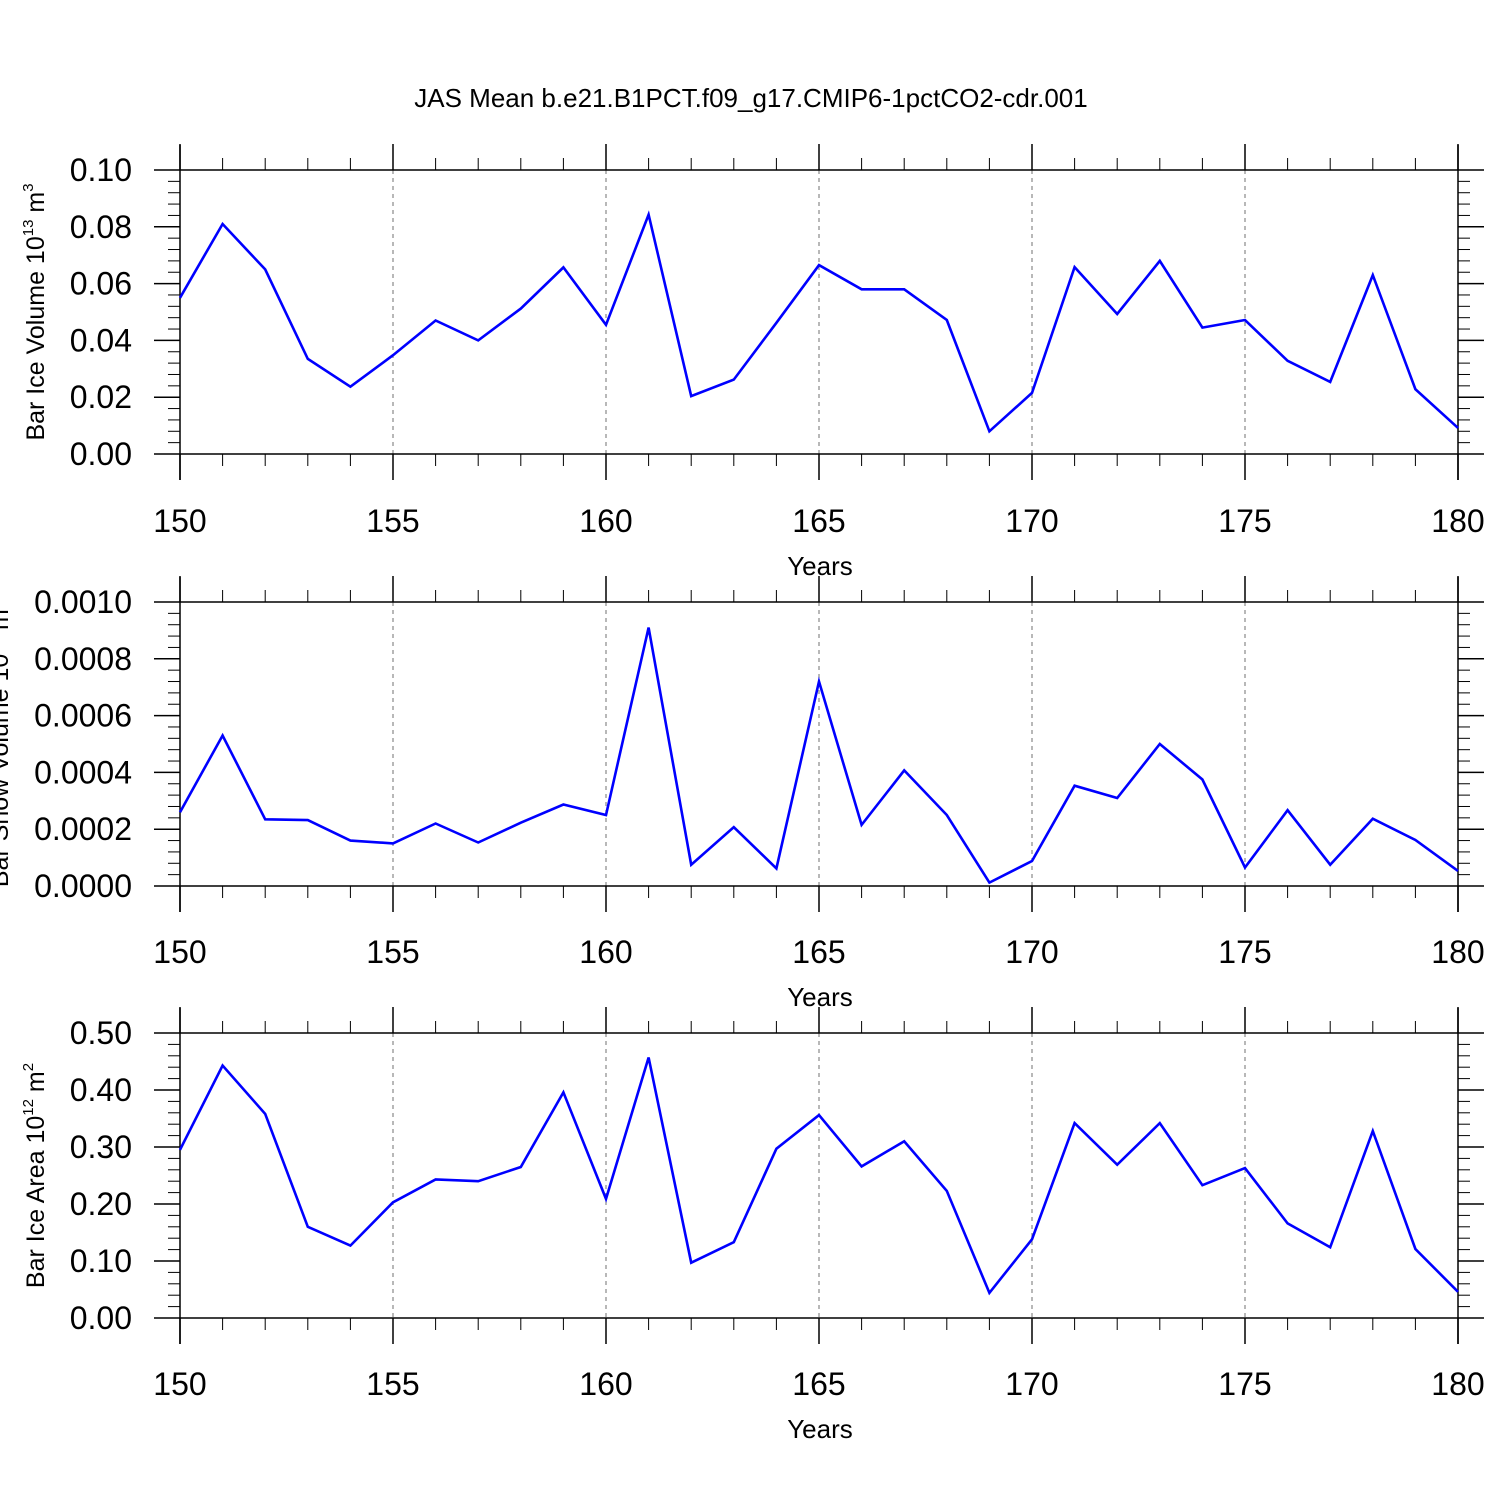 The height and width of the screenshot is (1500, 1500). What do you see at coordinates (83, 772) in the screenshot?
I see `y-tick-label: 0.0004` at bounding box center [83, 772].